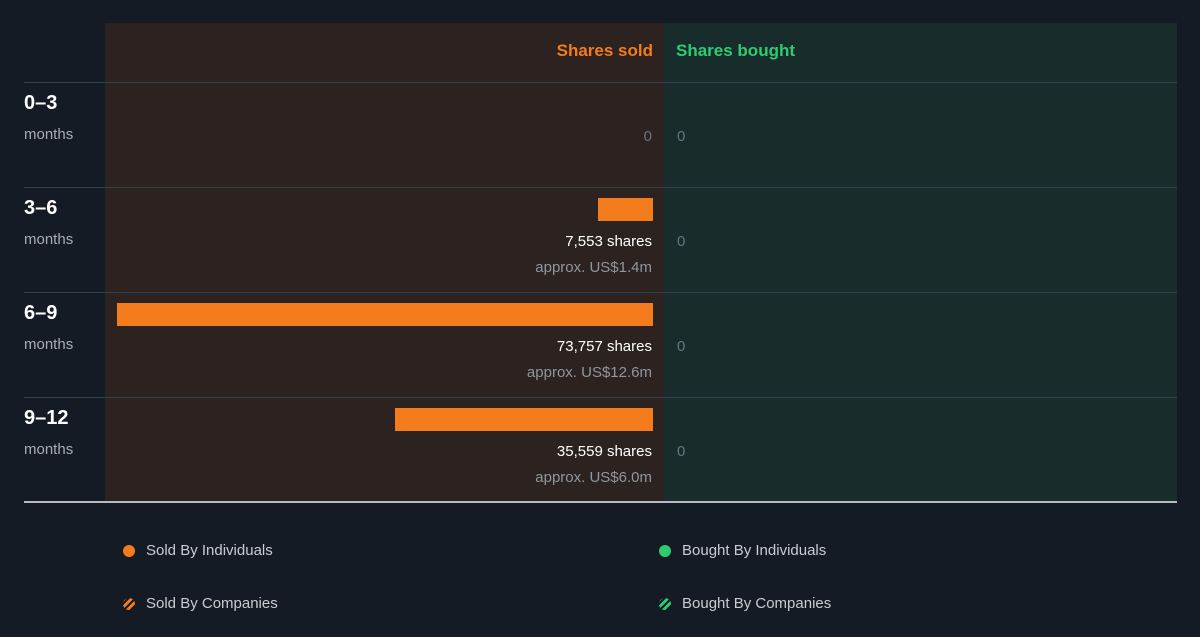  Describe the element at coordinates (212, 603) in the screenshot. I see `legend-label: Sold By Companies` at that location.